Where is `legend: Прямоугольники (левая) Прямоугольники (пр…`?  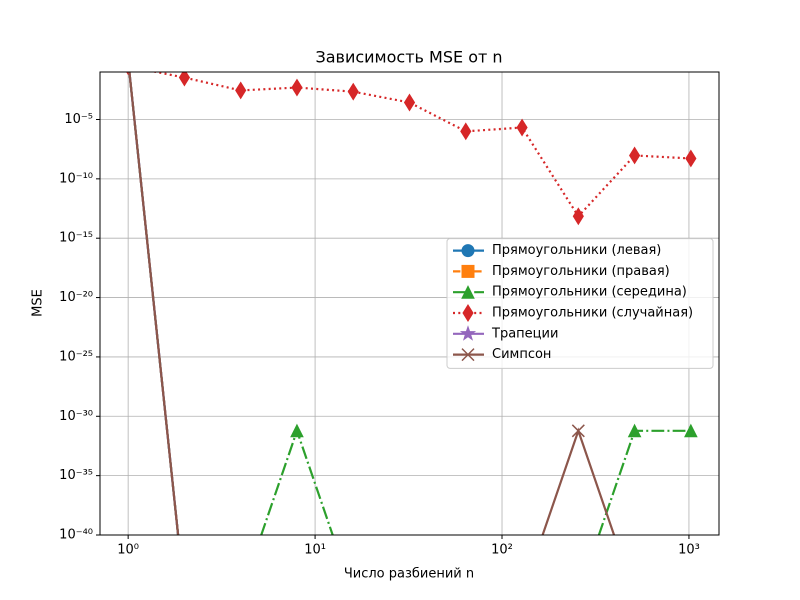 legend: Прямоугольники (левая) Прямоугольники (пр… is located at coordinates (580, 303).